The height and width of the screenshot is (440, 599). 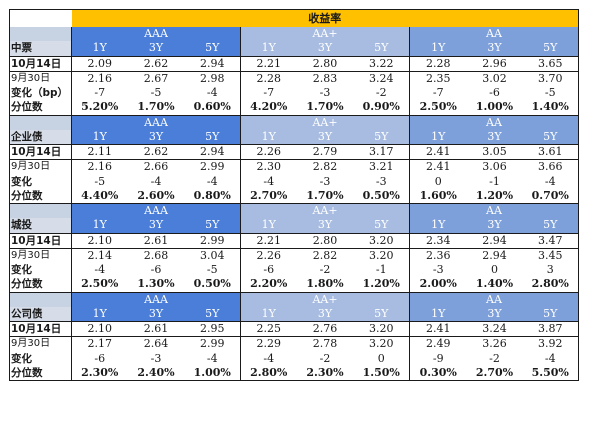 I want to click on value-cell: 2.30, so click(x=268, y=167).